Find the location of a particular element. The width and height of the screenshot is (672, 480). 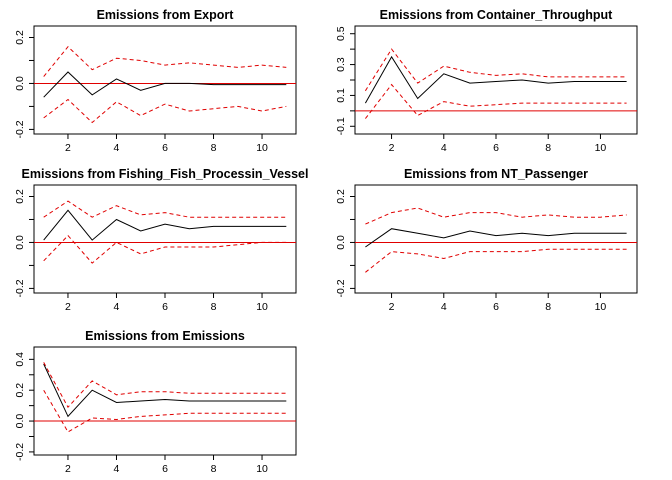

y-tick-label: -0.1 is located at coordinates (341, 126).